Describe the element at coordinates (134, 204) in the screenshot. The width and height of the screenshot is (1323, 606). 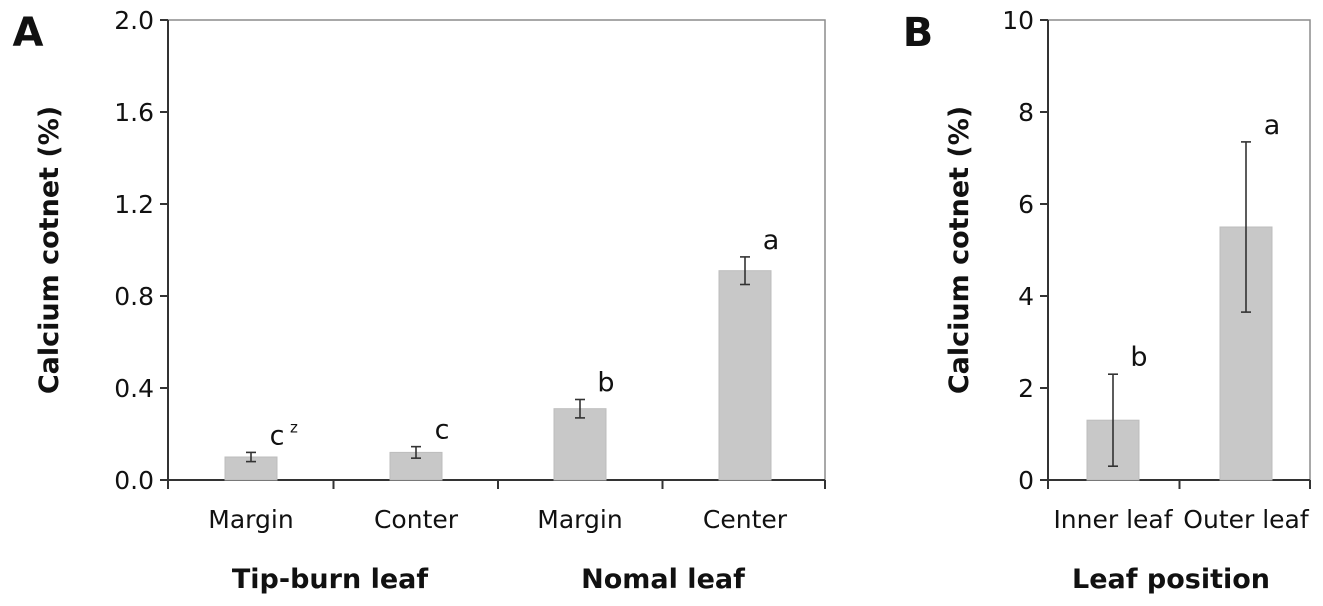
I see `y-tick-label: 1.2` at that location.